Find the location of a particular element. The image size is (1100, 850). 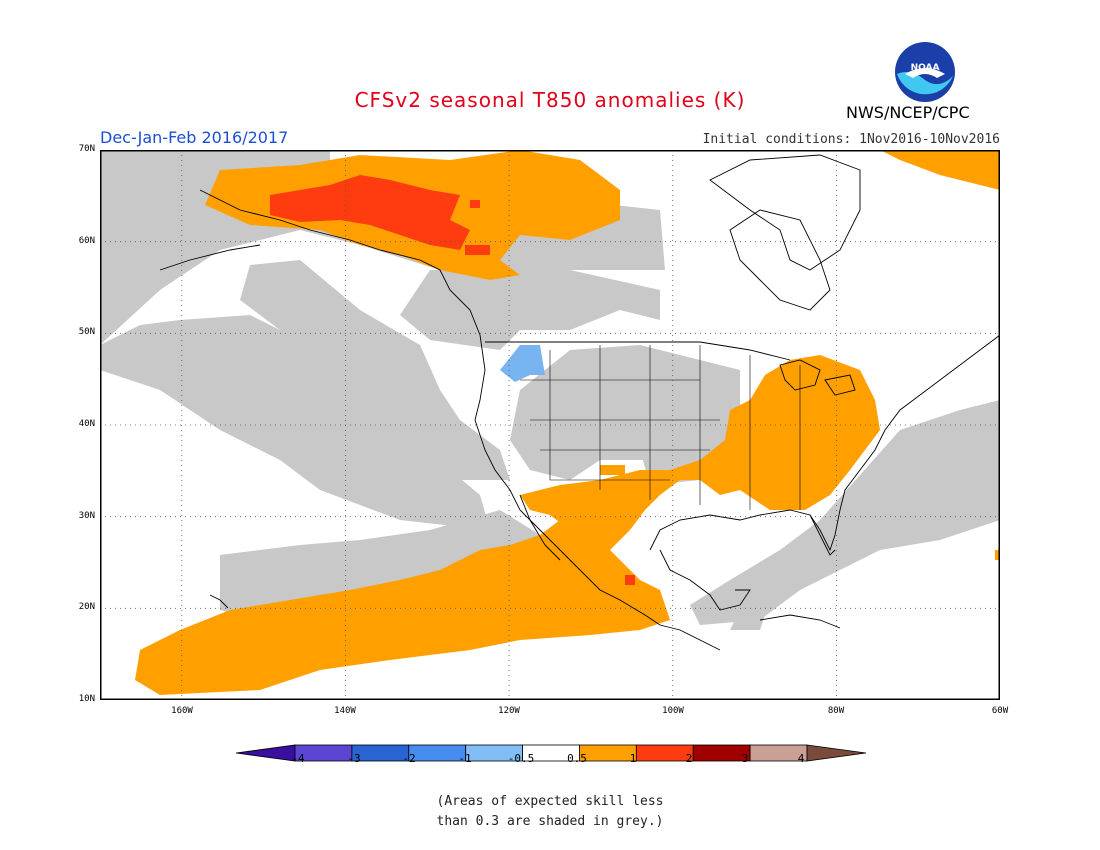

lon-label-80w: 80W is located at coordinates (836, 711).